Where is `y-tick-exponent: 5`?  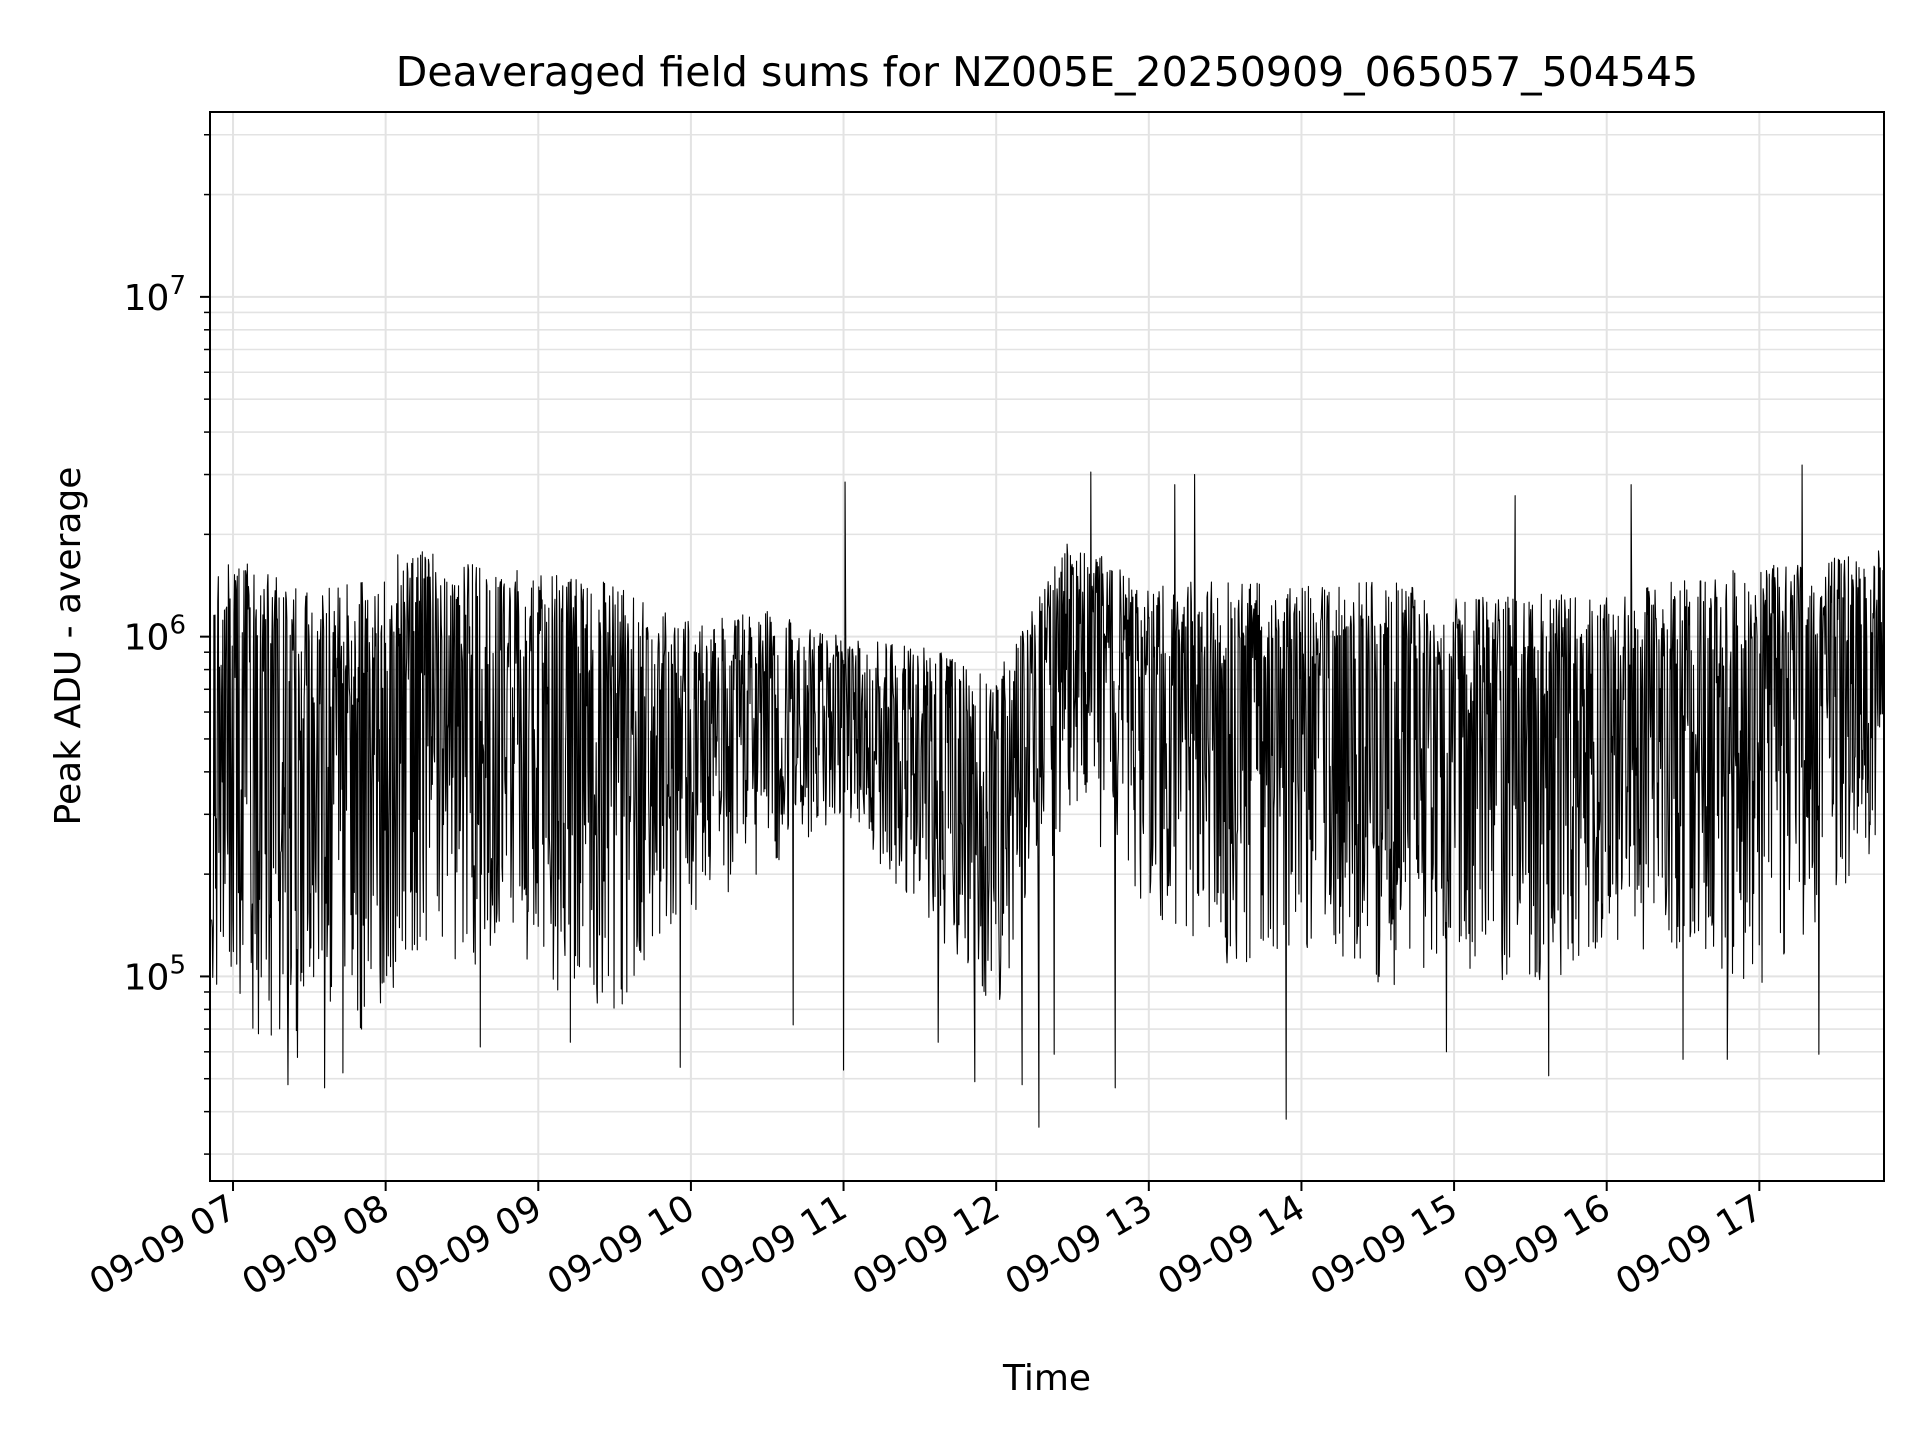
y-tick-exponent: 5 is located at coordinates (177, 965).